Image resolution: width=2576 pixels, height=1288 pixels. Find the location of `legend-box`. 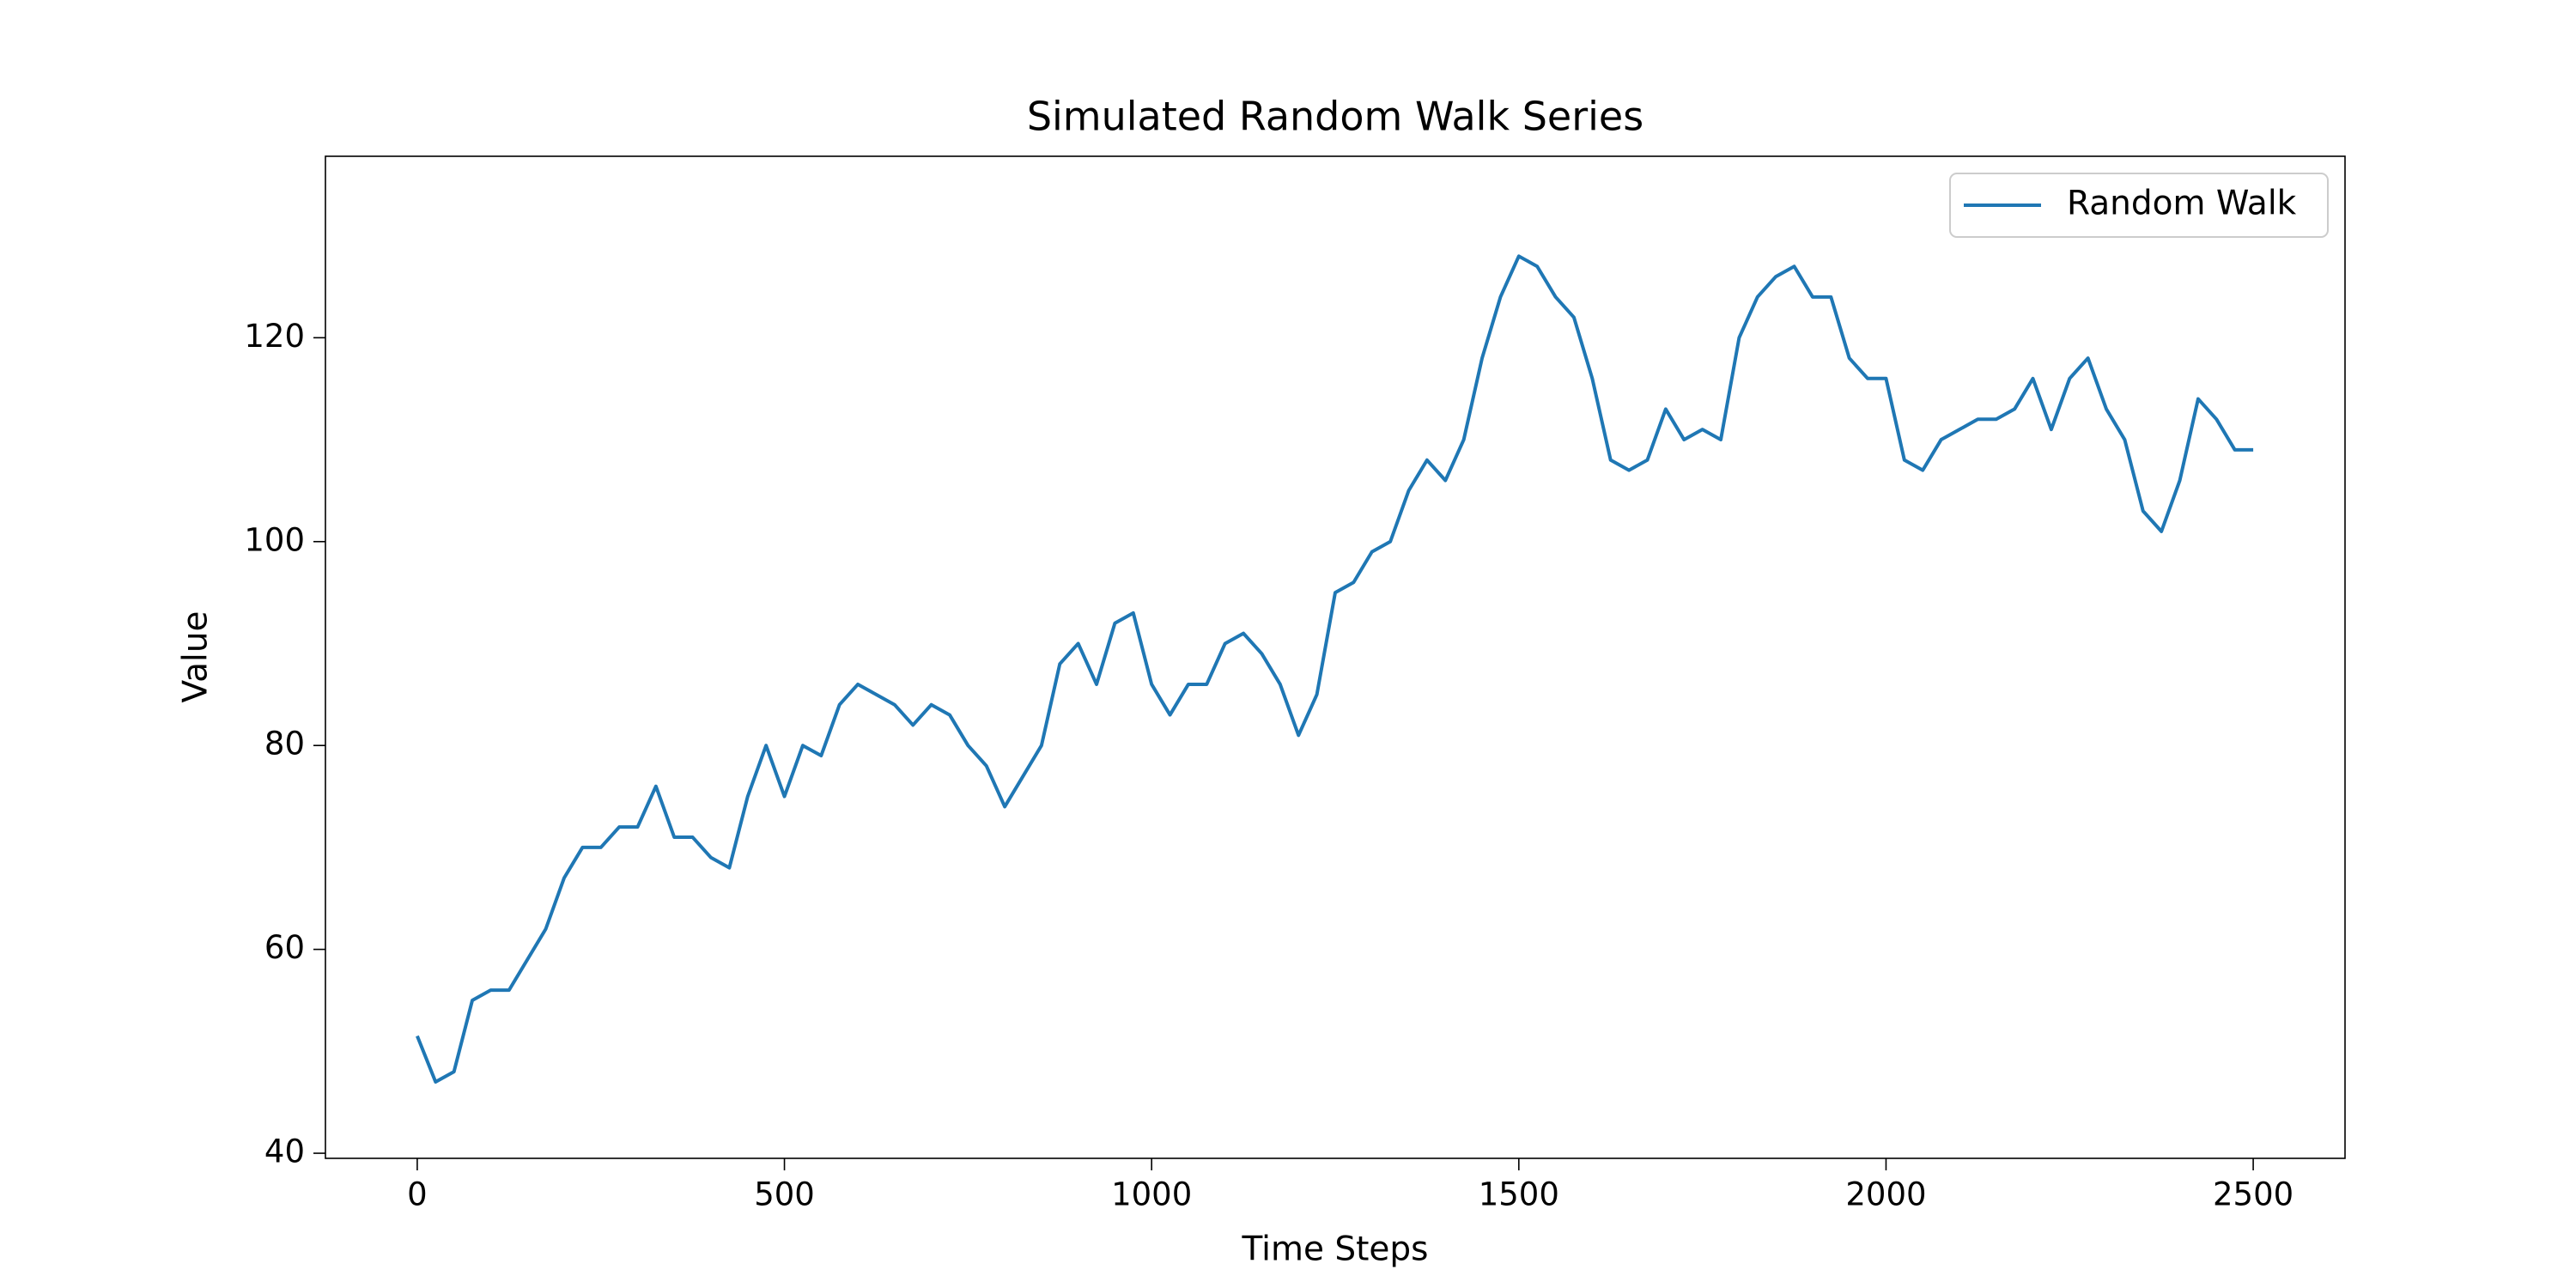

legend-box is located at coordinates (2139, 206).